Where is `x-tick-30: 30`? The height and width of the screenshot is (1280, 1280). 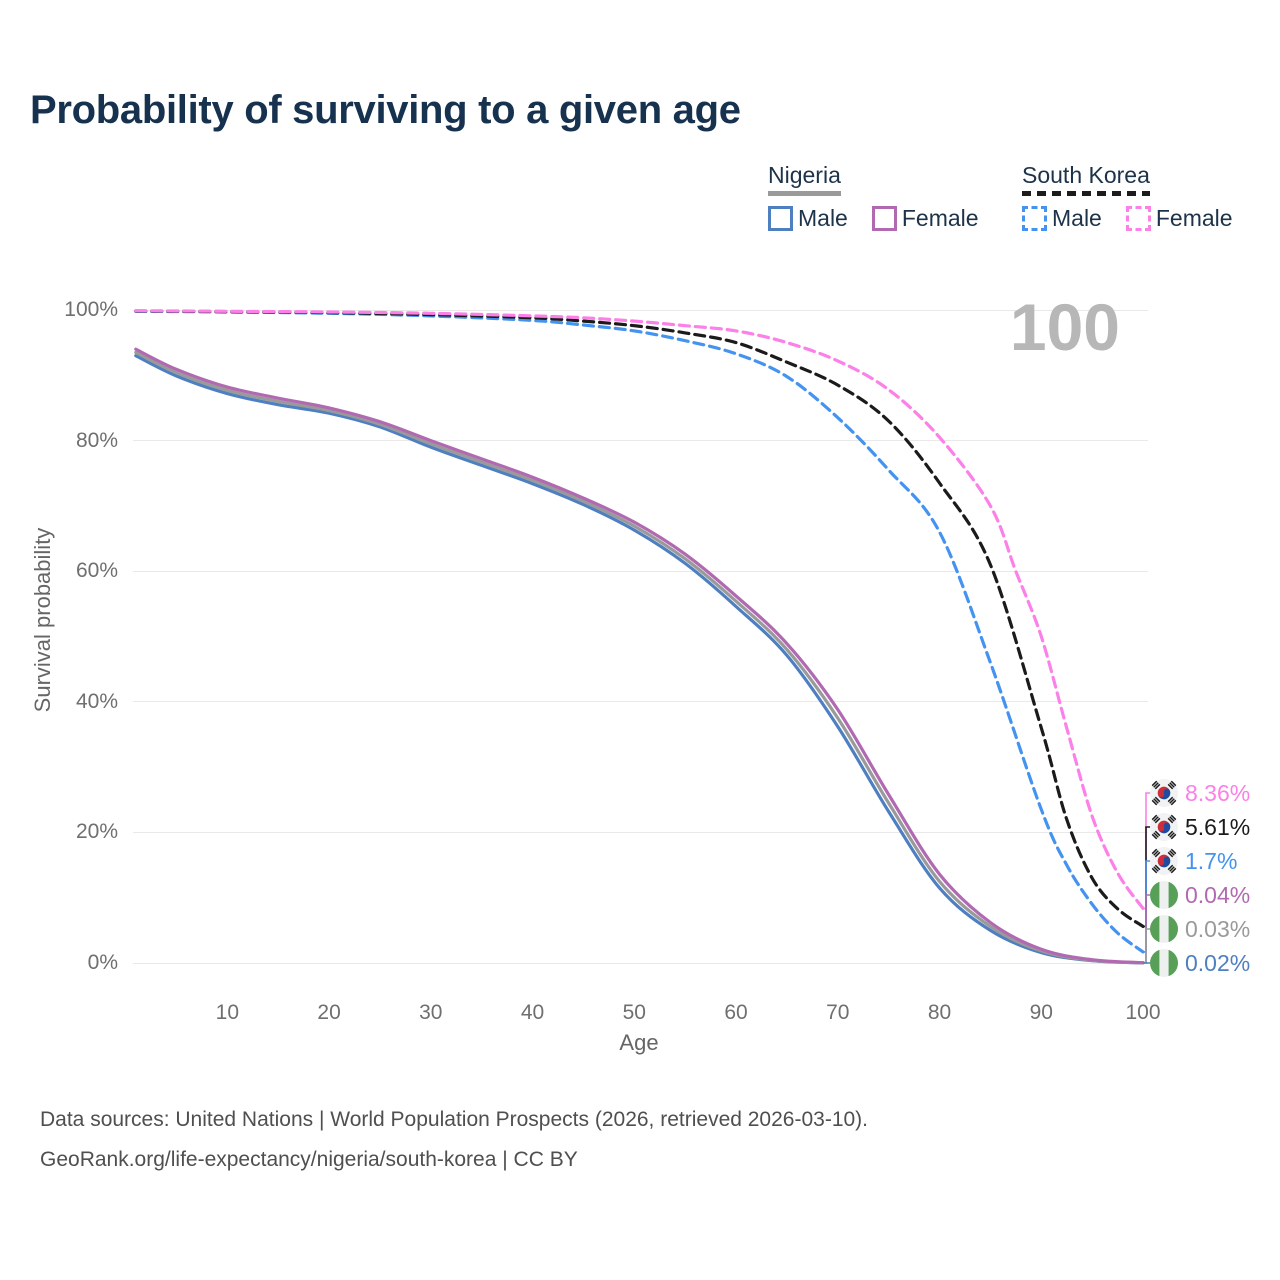 x-tick-30: 30 is located at coordinates (431, 1012).